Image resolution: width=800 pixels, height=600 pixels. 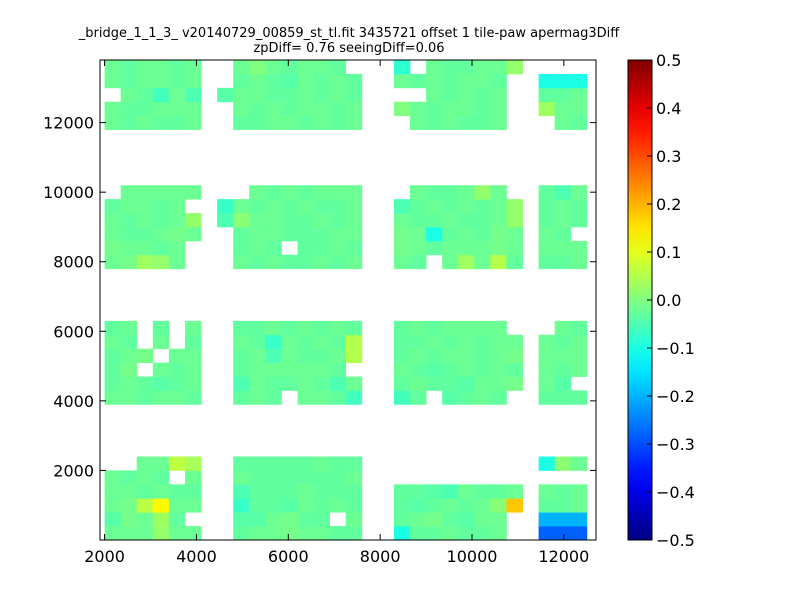 I want to click on colorbar-tick-label: 0.3, so click(x=668, y=156).